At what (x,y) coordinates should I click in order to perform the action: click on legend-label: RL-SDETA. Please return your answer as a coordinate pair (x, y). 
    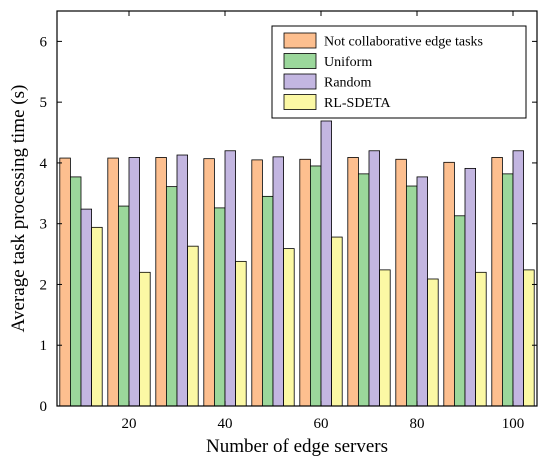
    Looking at the image, I should click on (357, 103).